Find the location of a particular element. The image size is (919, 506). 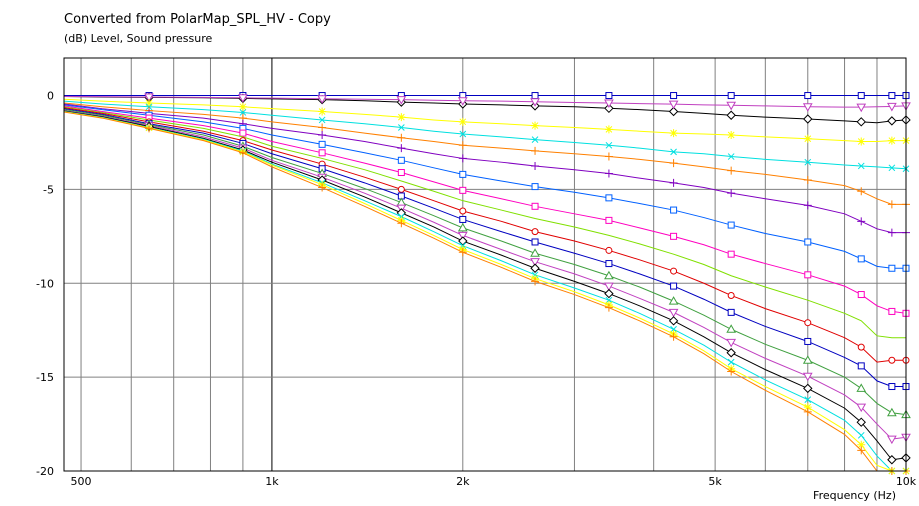

series-line is located at coordinates (485, 101).